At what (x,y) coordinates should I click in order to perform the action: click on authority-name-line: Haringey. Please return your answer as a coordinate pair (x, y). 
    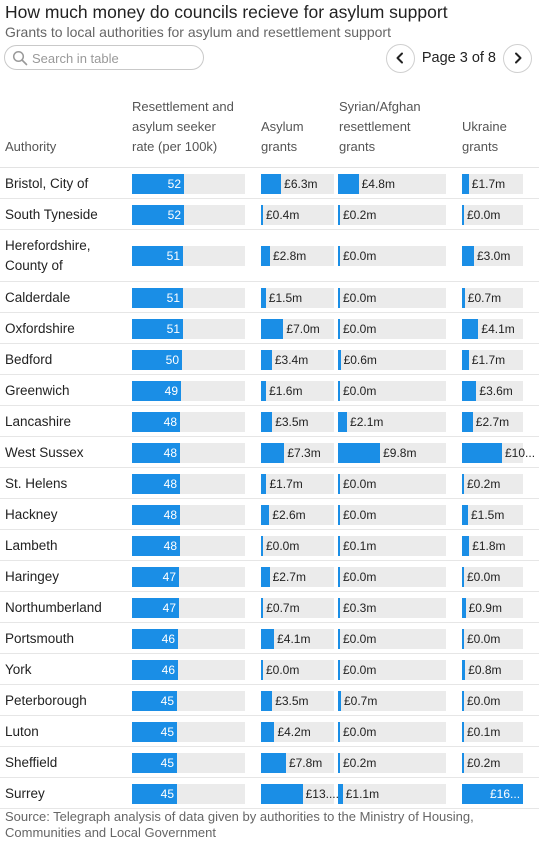
    Looking at the image, I should click on (32, 576).